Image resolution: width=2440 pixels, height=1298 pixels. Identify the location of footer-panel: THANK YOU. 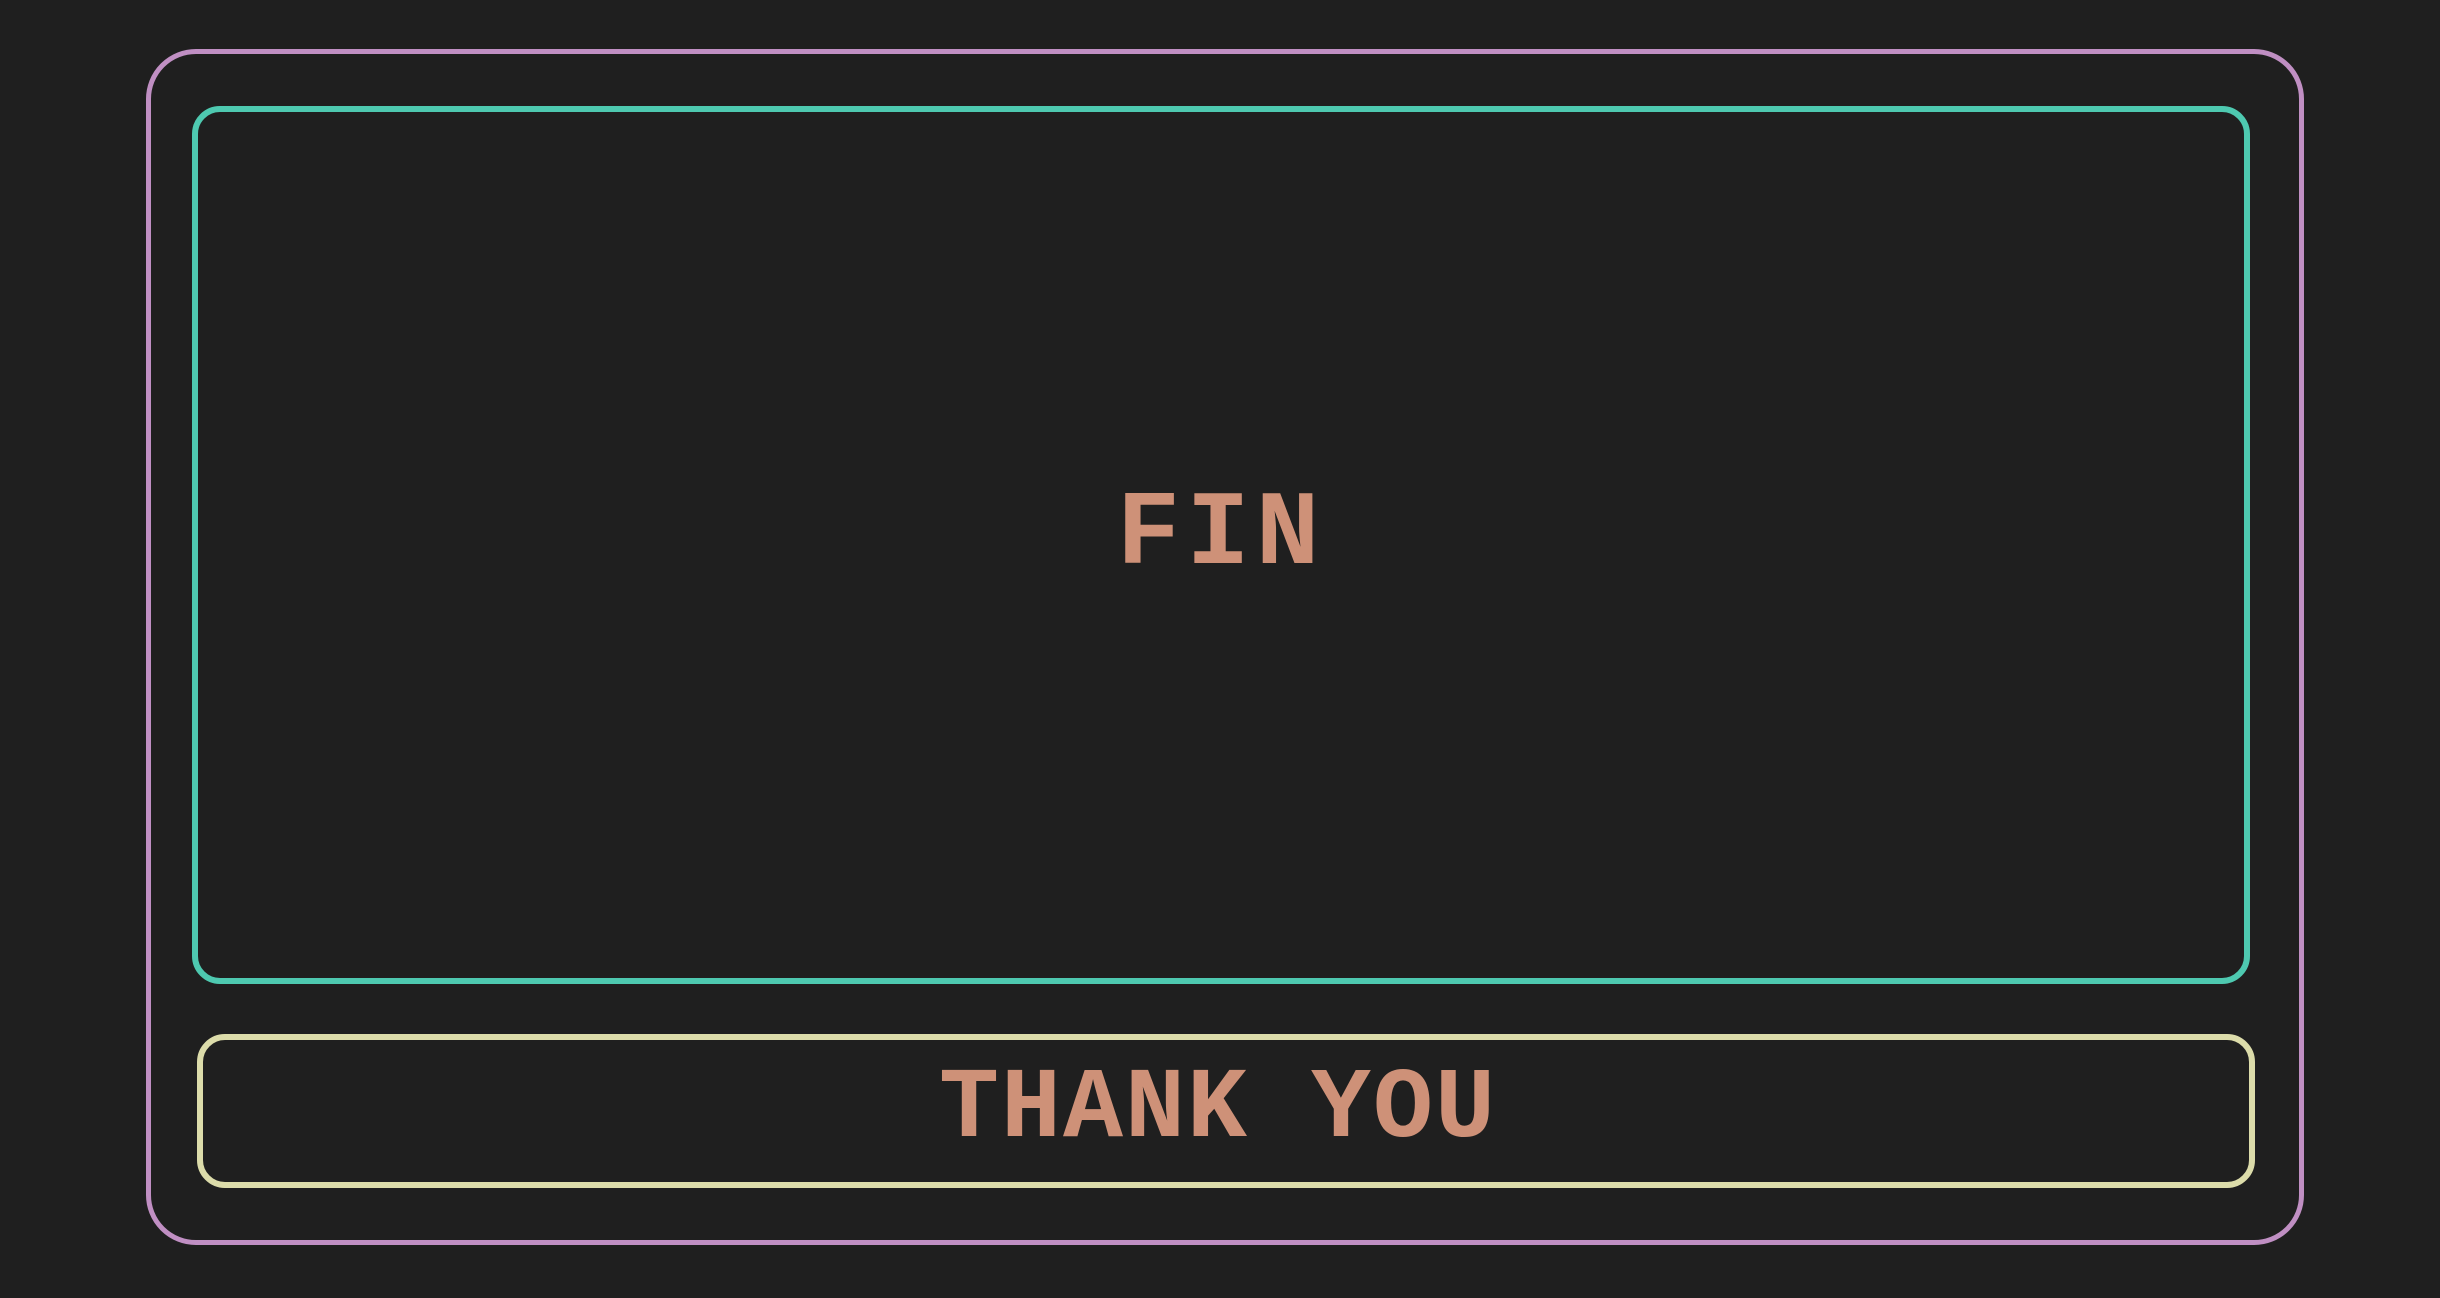
(1226, 1111).